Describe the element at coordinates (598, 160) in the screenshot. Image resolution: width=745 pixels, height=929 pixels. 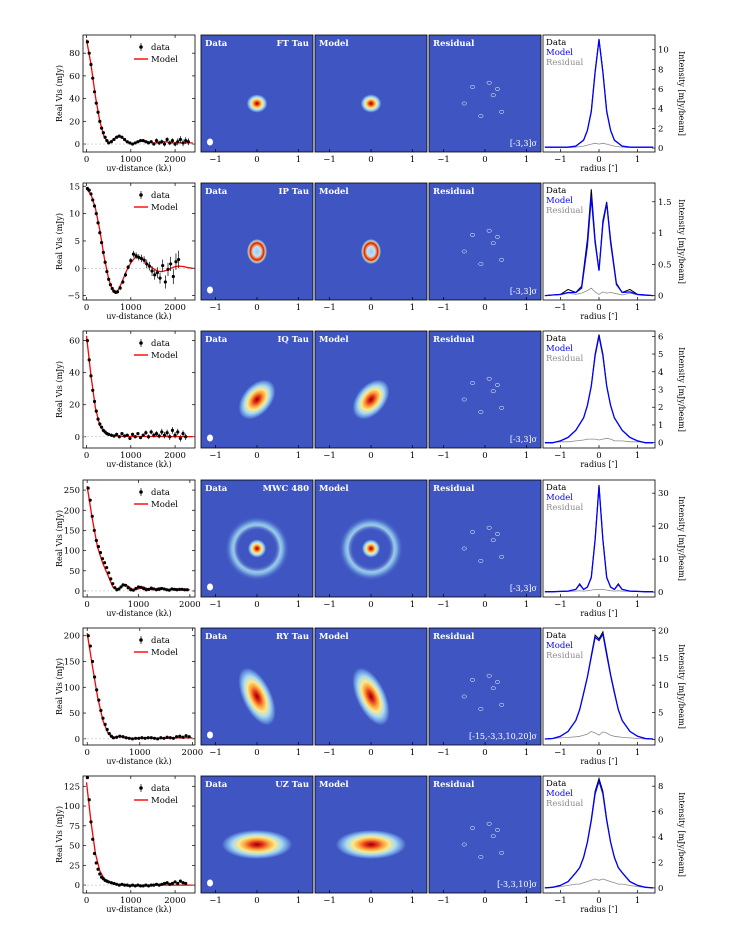
I see `profile-x-tick-label: 0` at that location.